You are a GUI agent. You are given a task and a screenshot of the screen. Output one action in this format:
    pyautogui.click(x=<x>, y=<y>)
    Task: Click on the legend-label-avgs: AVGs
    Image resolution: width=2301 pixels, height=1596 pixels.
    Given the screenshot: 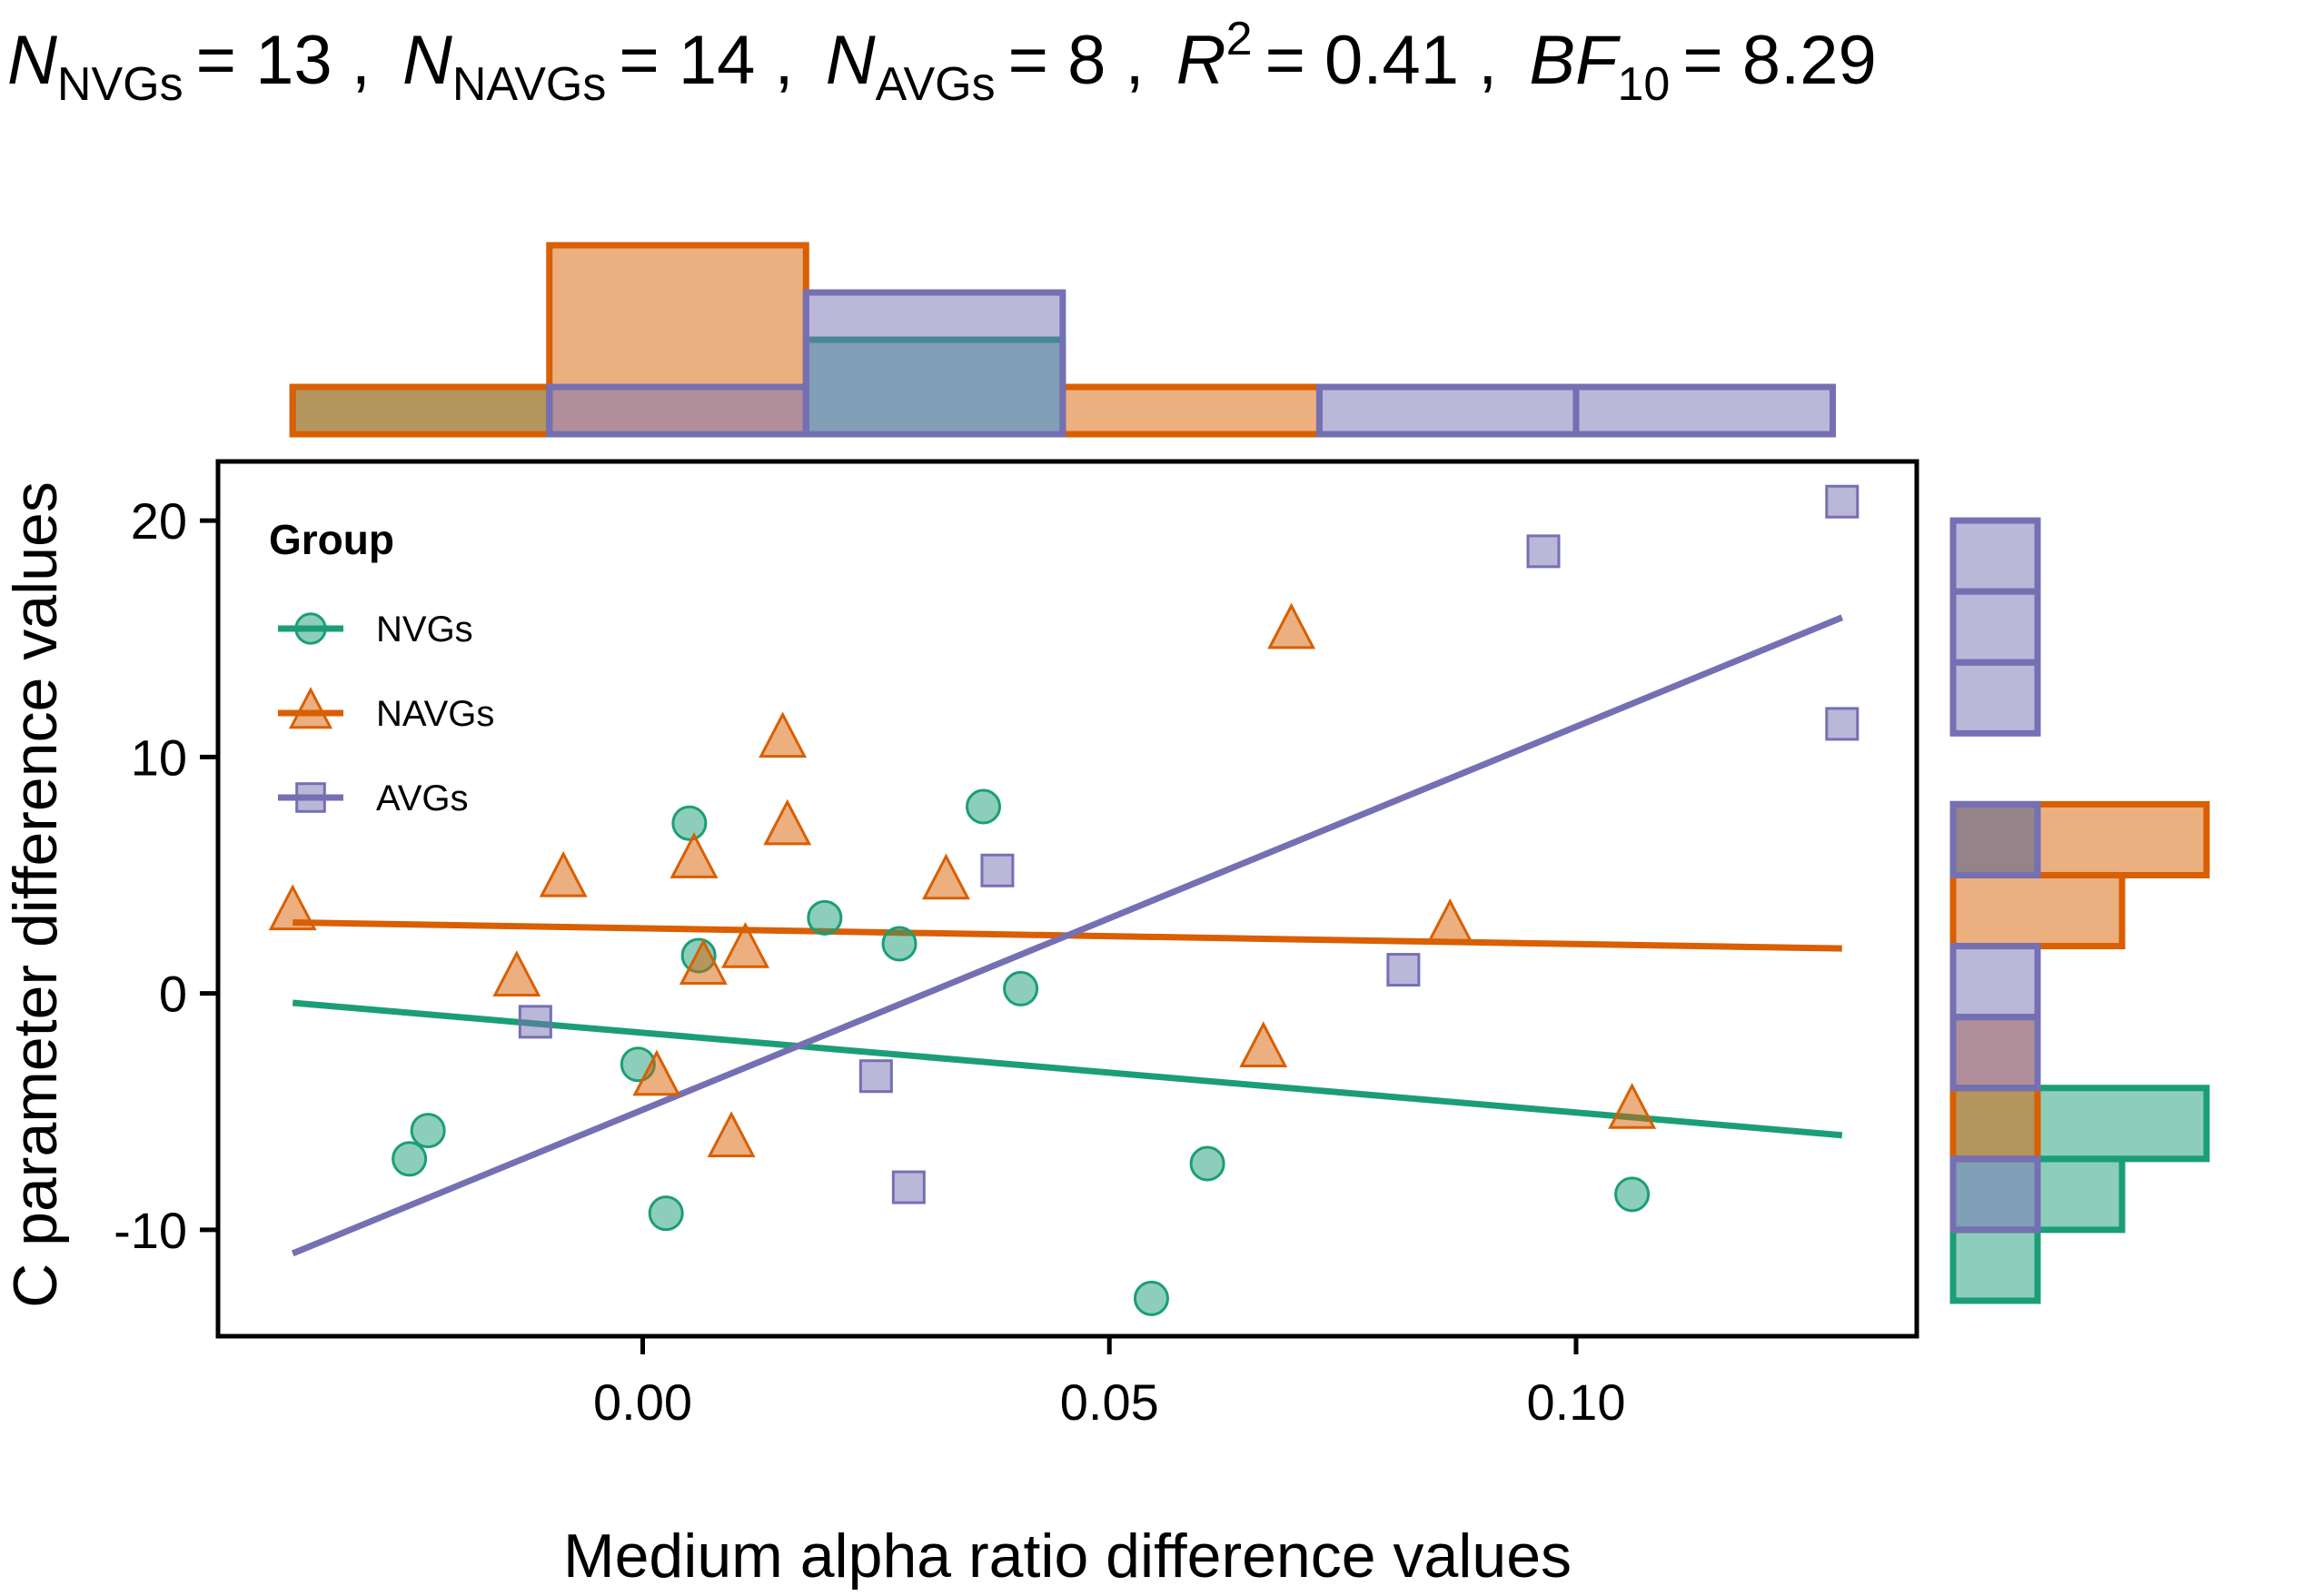 What is the action you would take?
    pyautogui.click(x=423, y=798)
    